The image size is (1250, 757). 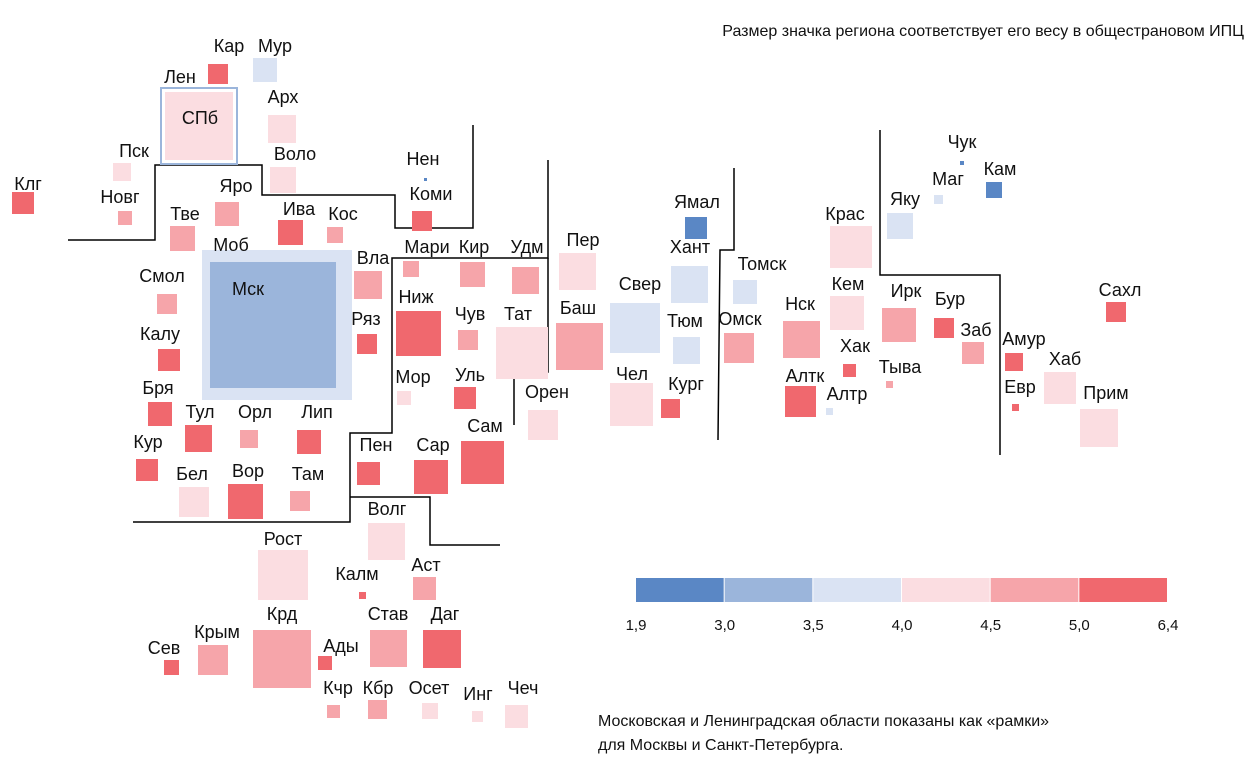 I want to click on region-label: Чук, so click(x=962, y=142).